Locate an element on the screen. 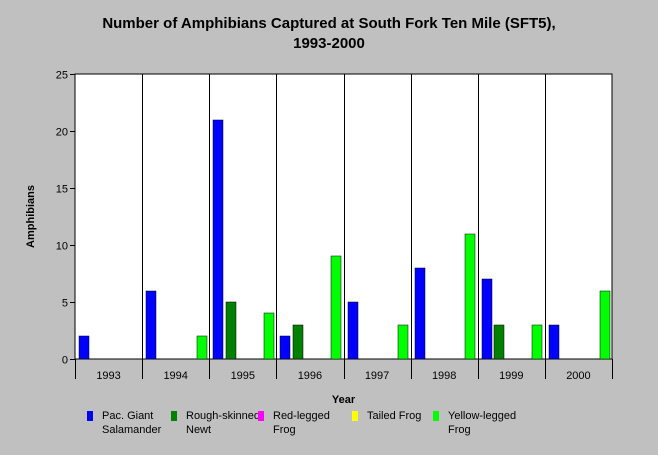  bar-pac-giant-salamander-1994 is located at coordinates (151, 325).